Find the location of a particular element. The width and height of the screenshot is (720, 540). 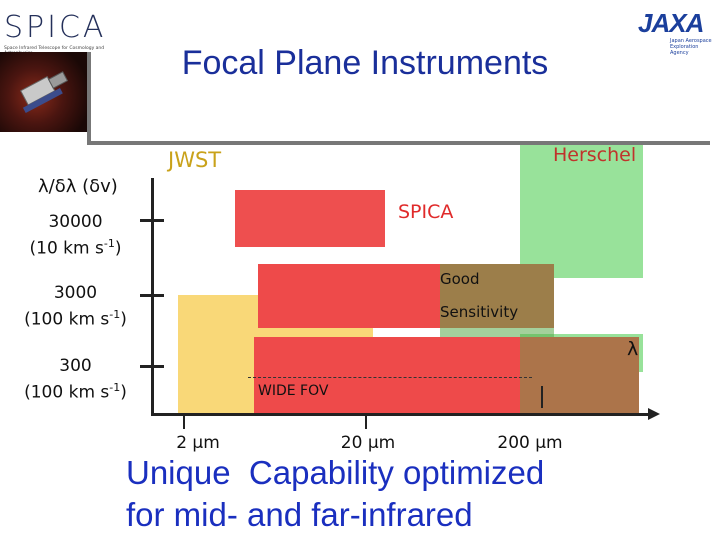

x-axis-label: λ is located at coordinates (633, 349).